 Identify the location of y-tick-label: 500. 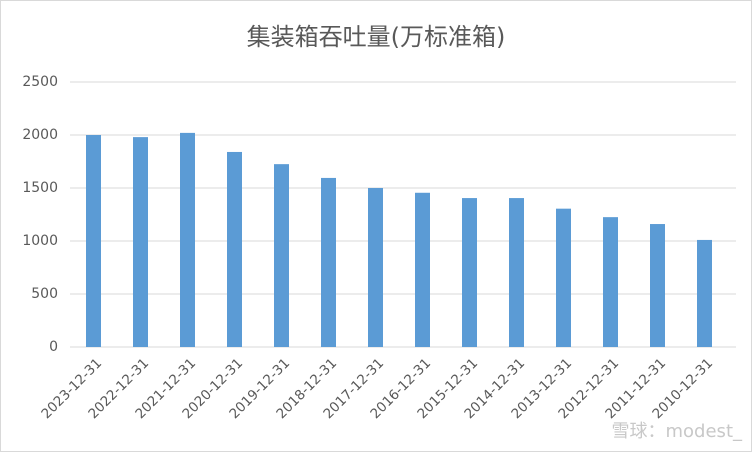
(44, 294).